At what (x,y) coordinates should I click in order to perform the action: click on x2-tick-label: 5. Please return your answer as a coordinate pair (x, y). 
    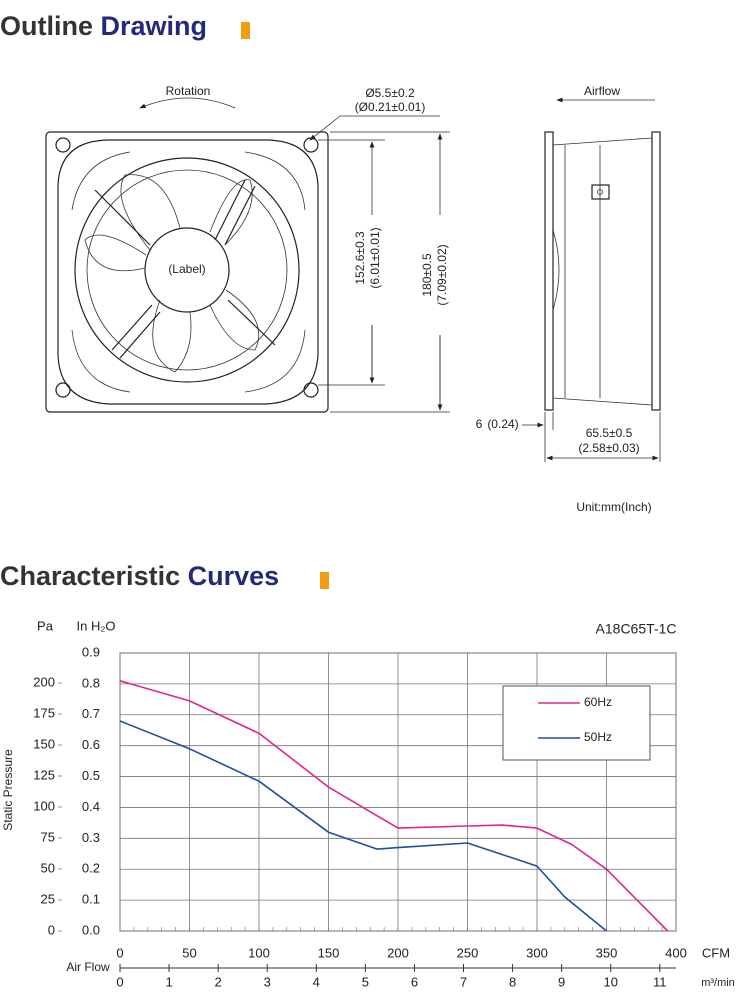
    Looking at the image, I should click on (365, 981).